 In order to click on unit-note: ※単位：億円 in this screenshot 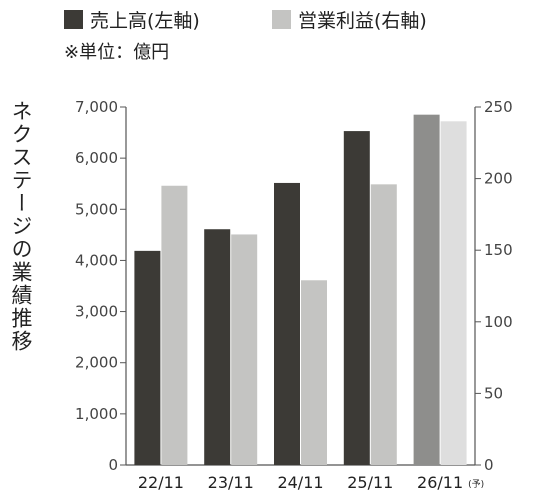, I will do `click(116, 52)`.